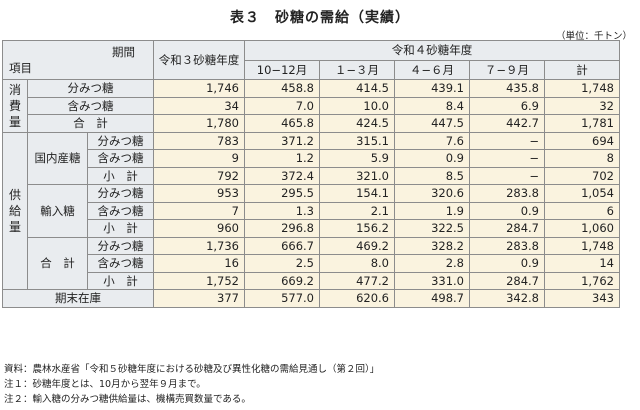 The width and height of the screenshot is (640, 410). What do you see at coordinates (199, 105) in the screenshot?
I see `cell-value: 34` at bounding box center [199, 105].